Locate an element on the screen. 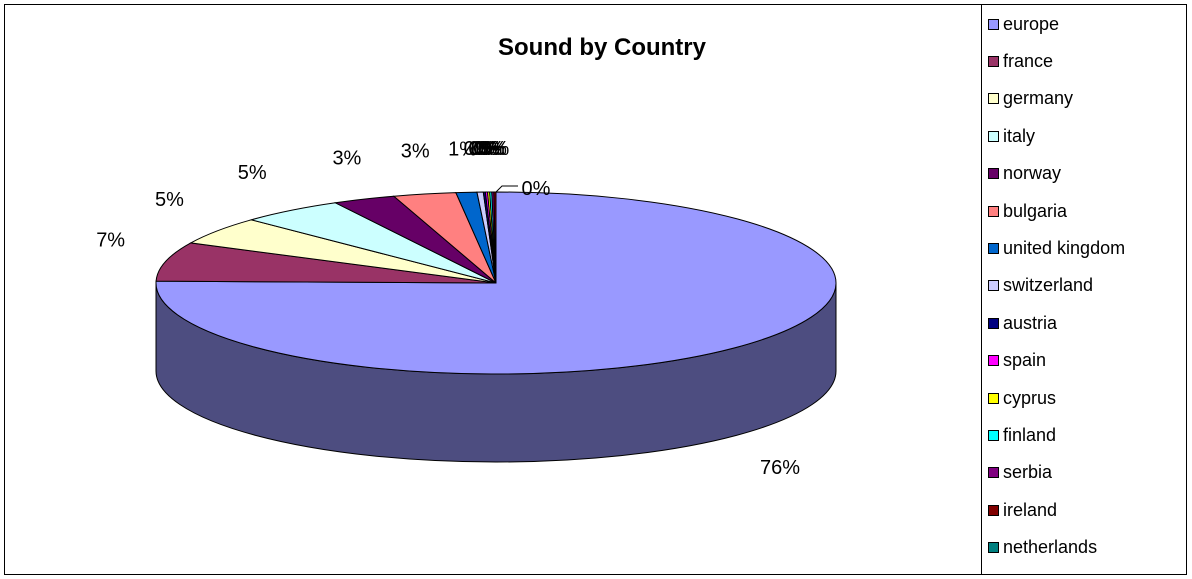  legend-item-europe: europe is located at coordinates (1023, 24).